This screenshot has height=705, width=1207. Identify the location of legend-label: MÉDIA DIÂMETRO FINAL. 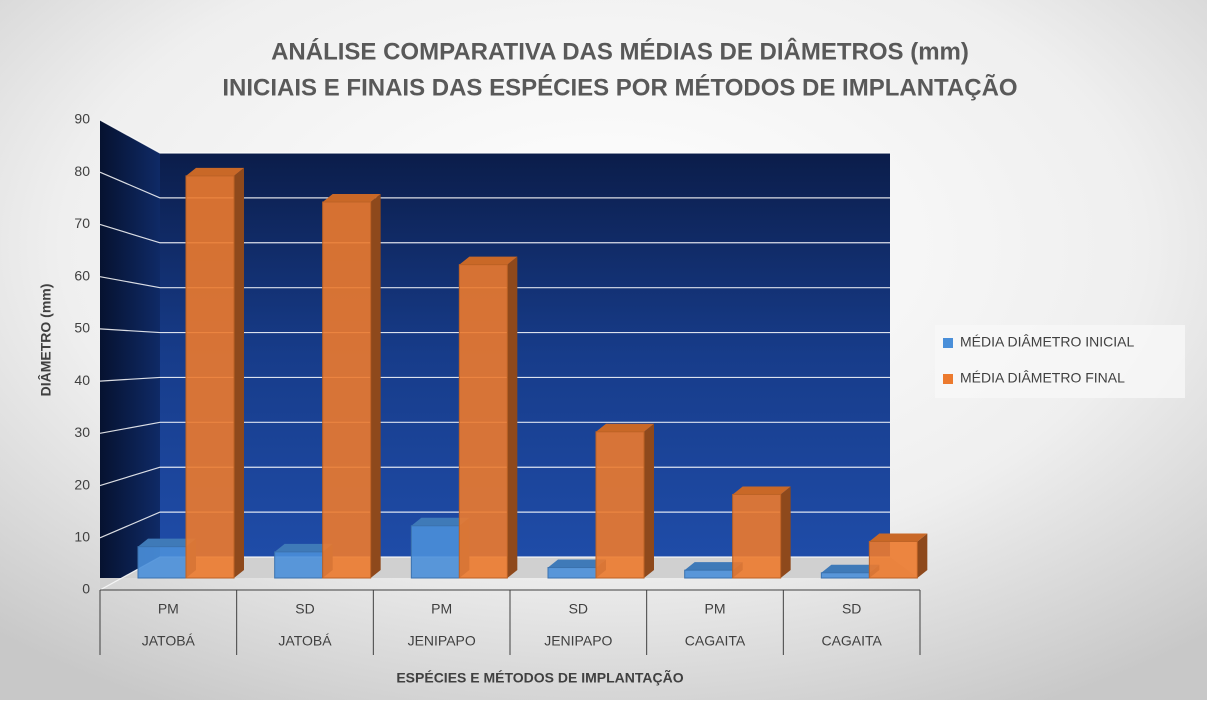
(1042, 378).